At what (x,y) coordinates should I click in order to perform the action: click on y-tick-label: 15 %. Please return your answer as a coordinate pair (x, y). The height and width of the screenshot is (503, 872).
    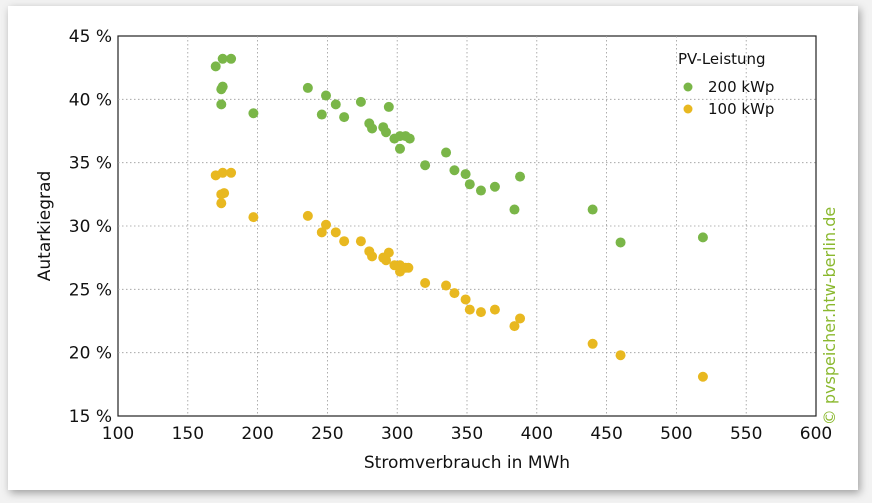
    Looking at the image, I should click on (90, 417).